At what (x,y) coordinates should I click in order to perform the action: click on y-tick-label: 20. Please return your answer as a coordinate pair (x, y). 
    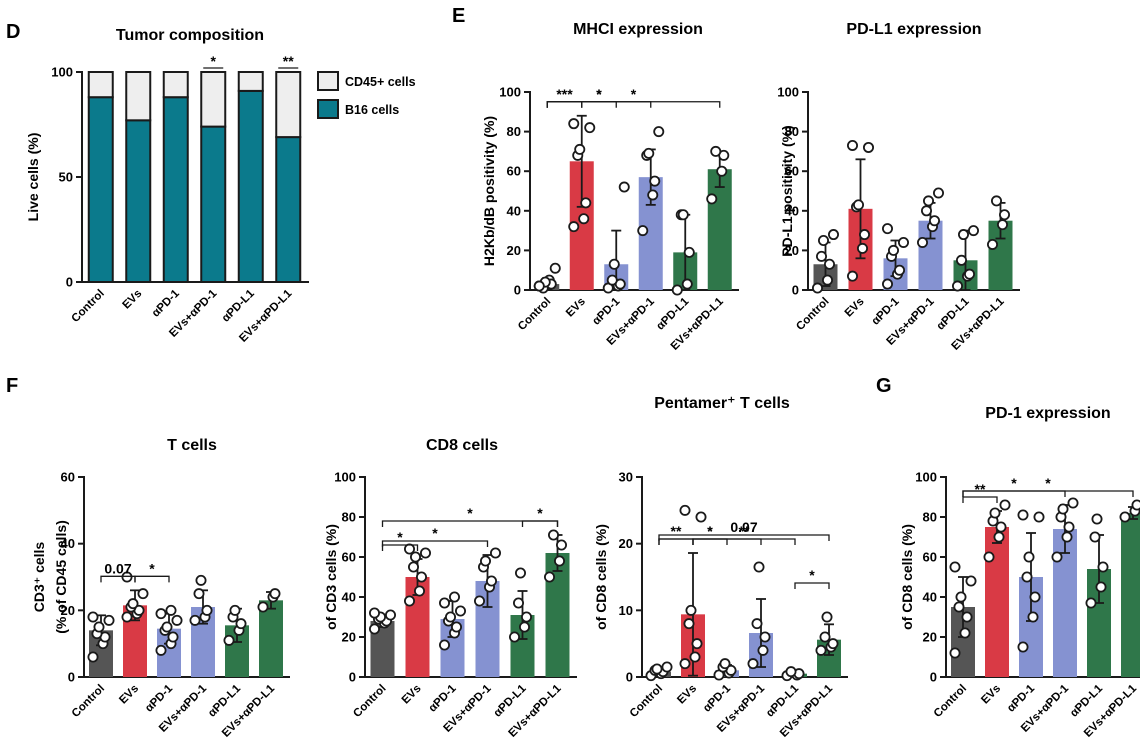
    Looking at the image, I should click on (930, 637).